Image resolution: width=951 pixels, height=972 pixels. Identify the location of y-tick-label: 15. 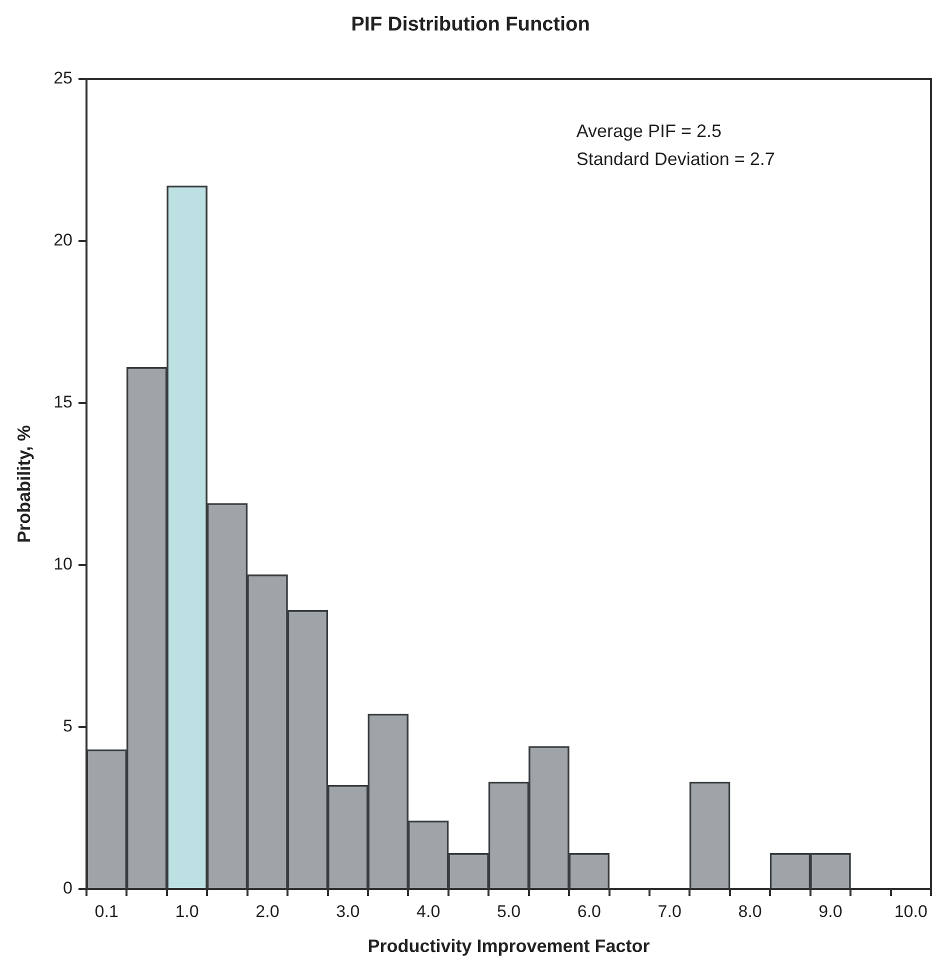
(63, 402).